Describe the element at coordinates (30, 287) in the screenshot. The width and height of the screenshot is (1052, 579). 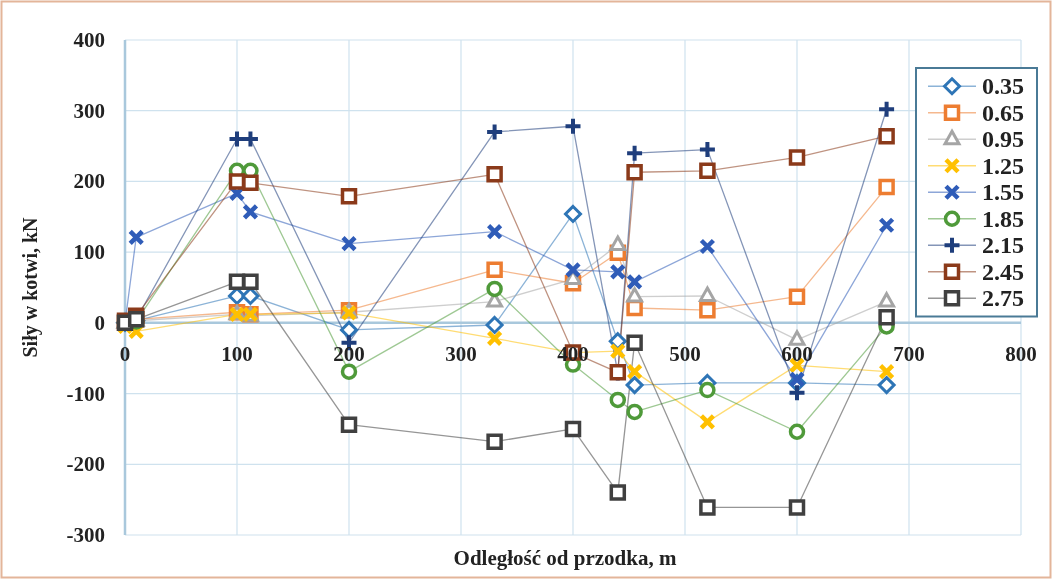
I see `y-axis-title: Siły w kotwi, kN` at that location.